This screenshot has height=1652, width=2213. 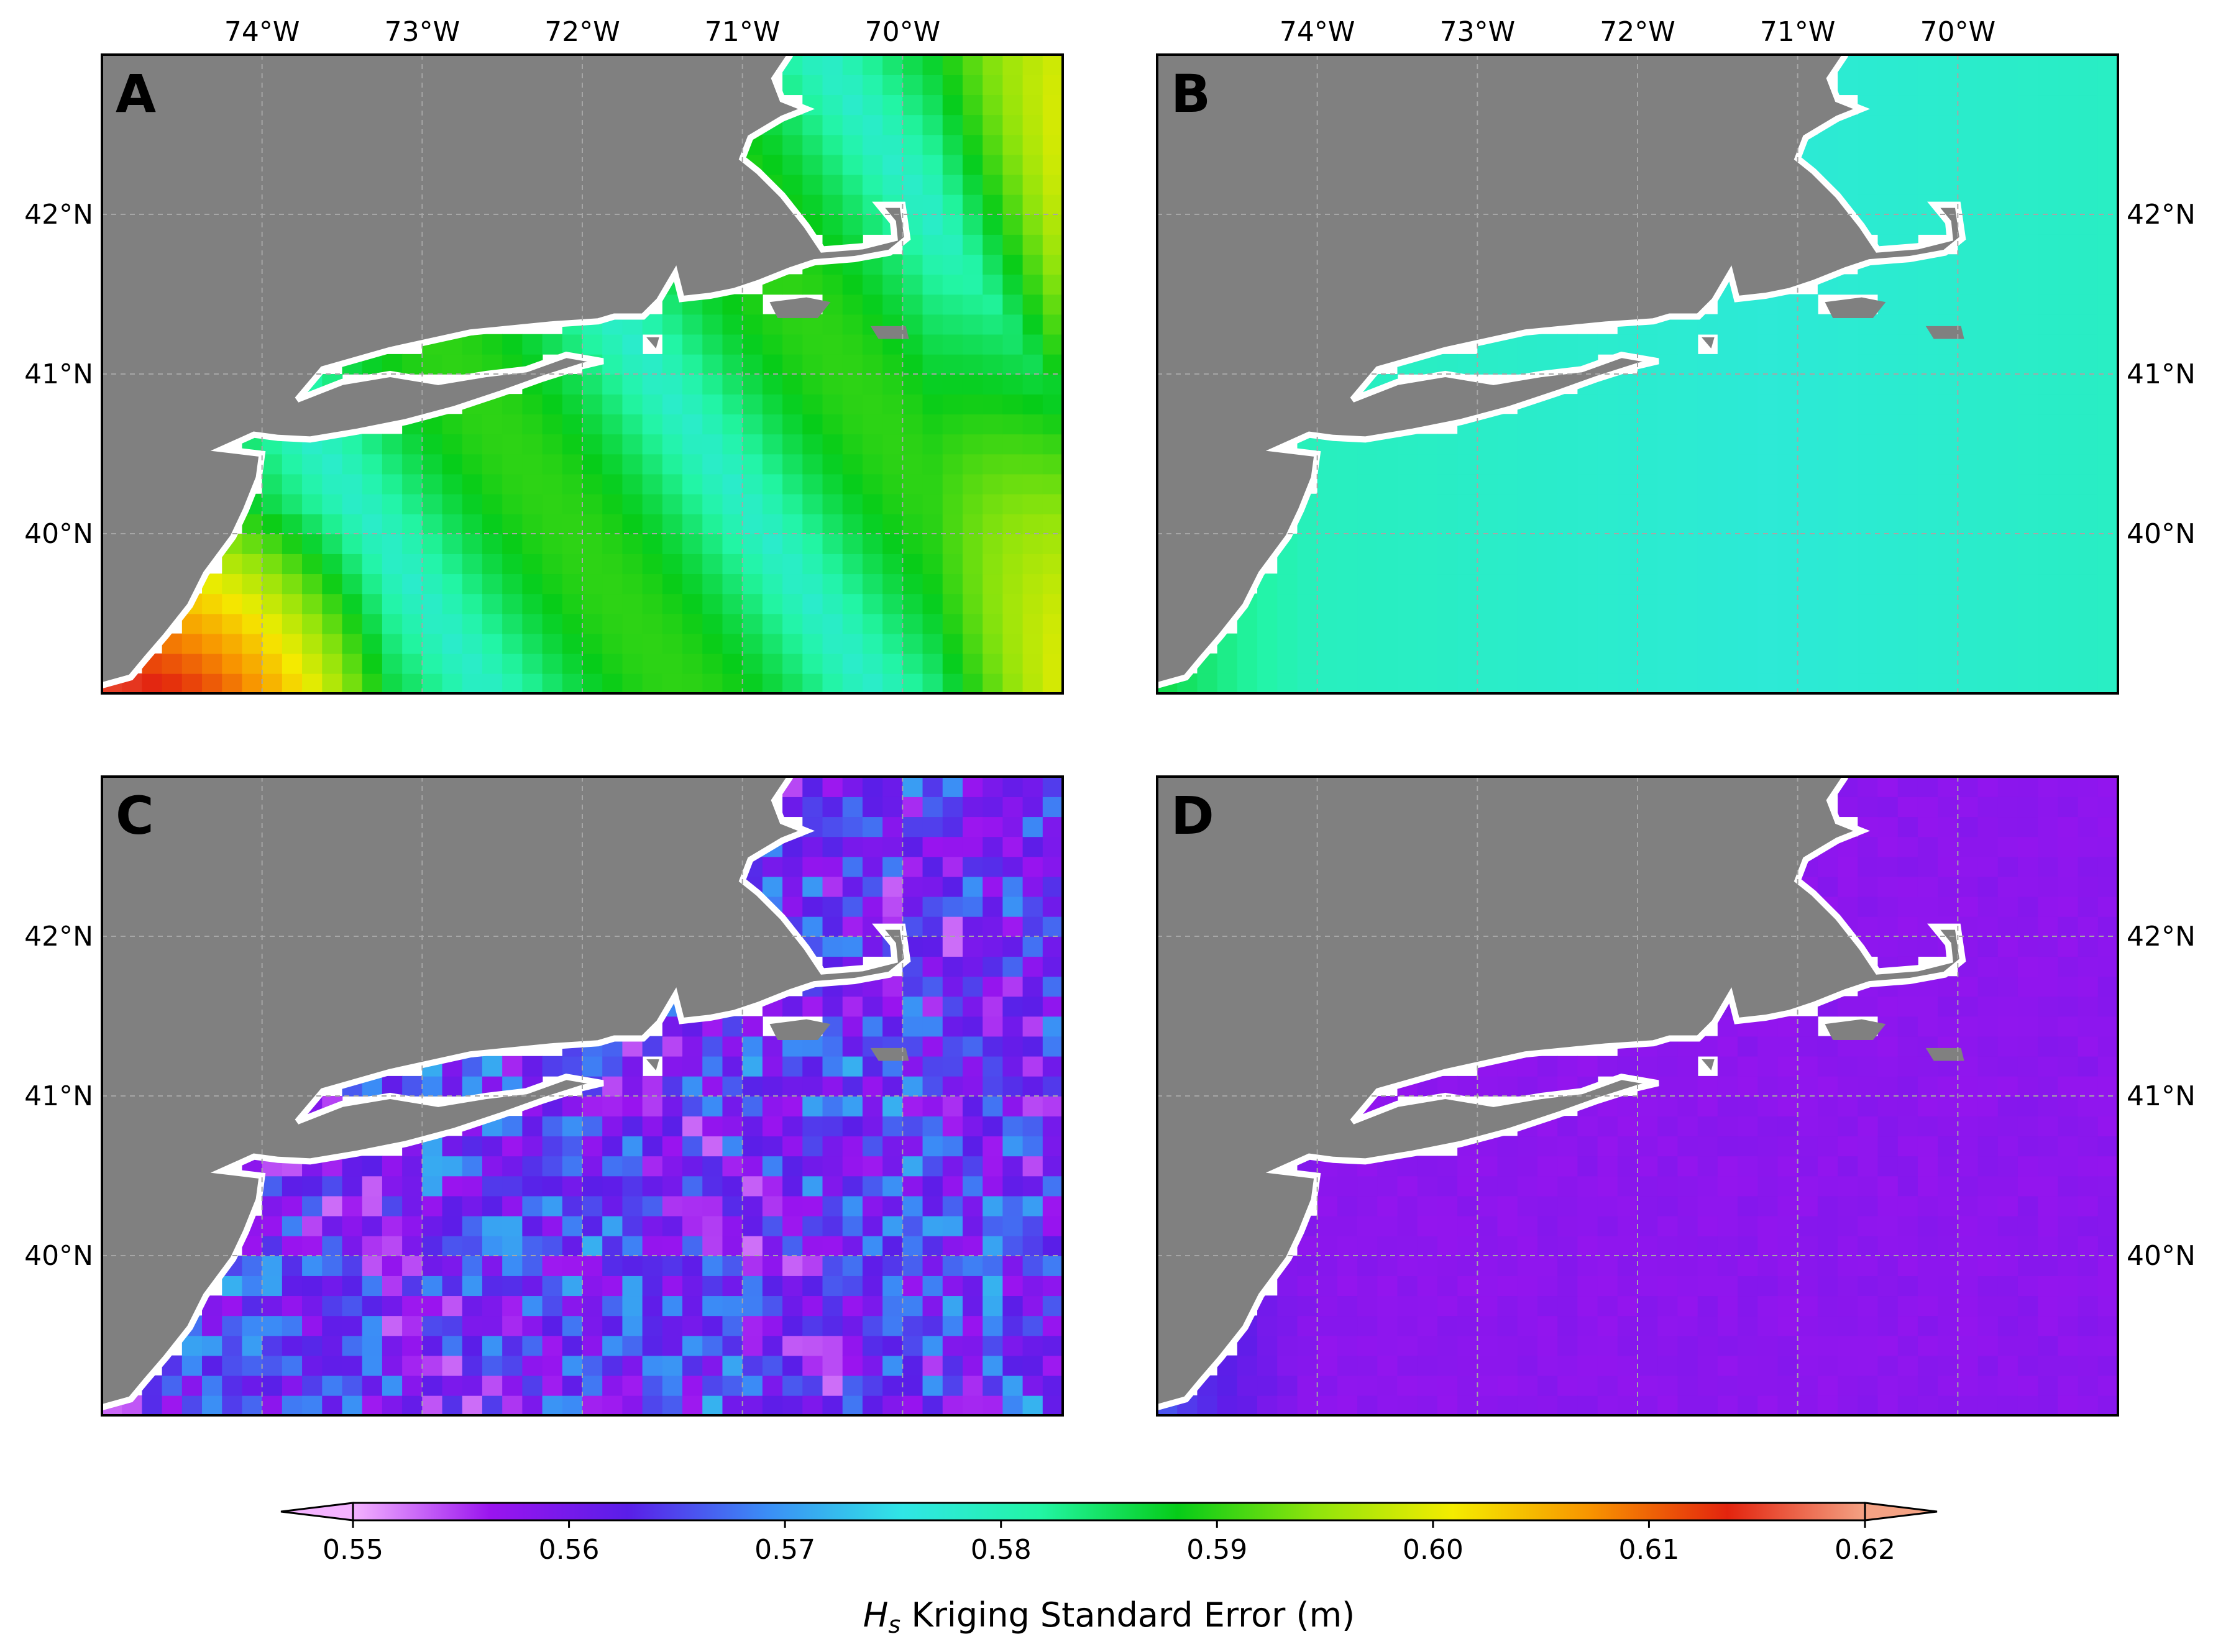 I want to click on panel-letter: C, so click(x=135, y=816).